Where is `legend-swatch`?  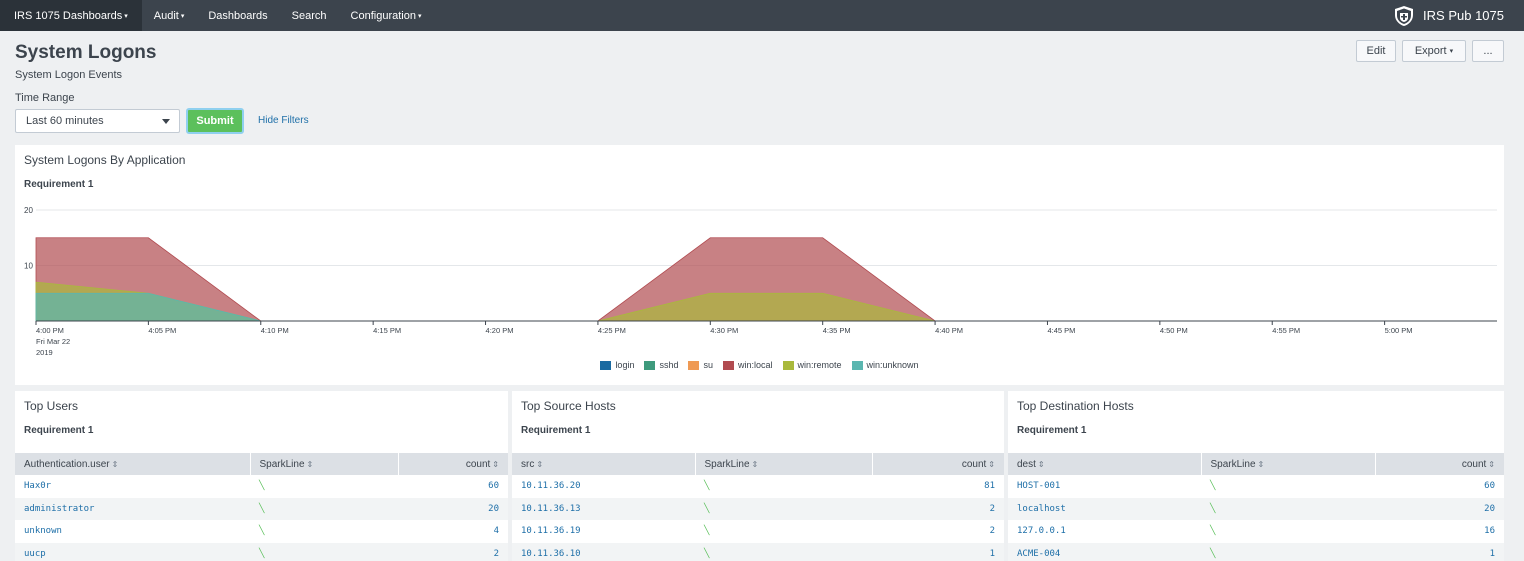 legend-swatch is located at coordinates (694, 365).